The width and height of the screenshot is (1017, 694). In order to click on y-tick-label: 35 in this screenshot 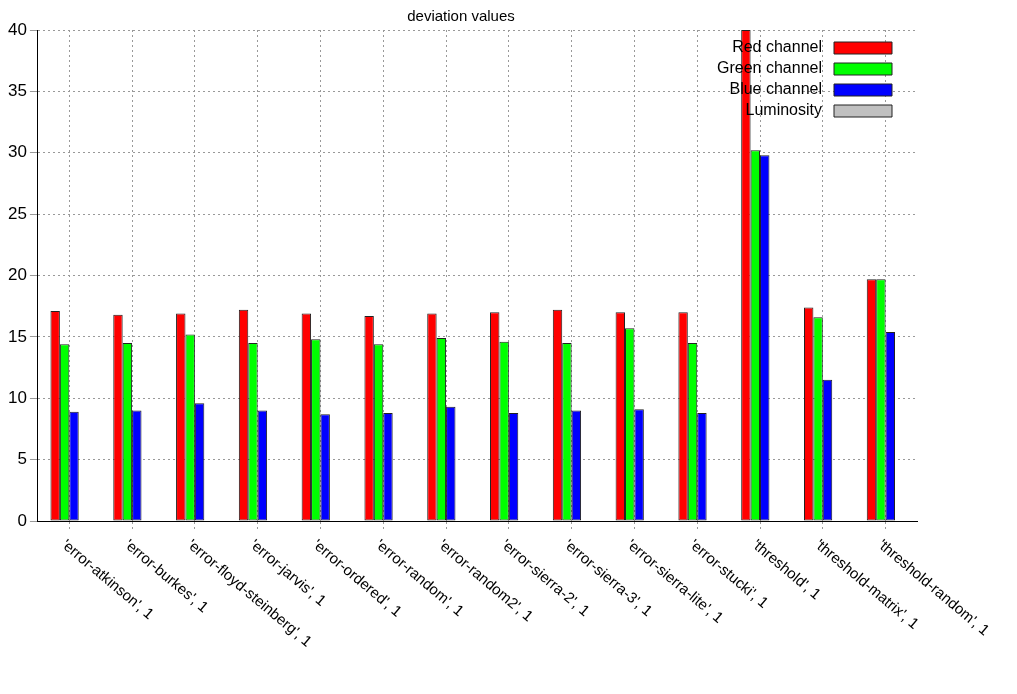, I will do `click(17, 91)`.